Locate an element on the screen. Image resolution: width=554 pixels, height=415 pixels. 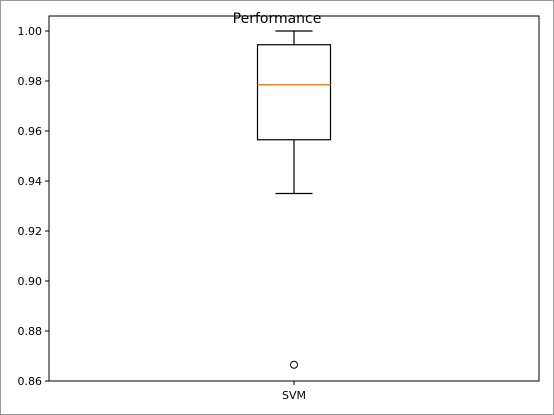
iqr-box is located at coordinates (294, 92).